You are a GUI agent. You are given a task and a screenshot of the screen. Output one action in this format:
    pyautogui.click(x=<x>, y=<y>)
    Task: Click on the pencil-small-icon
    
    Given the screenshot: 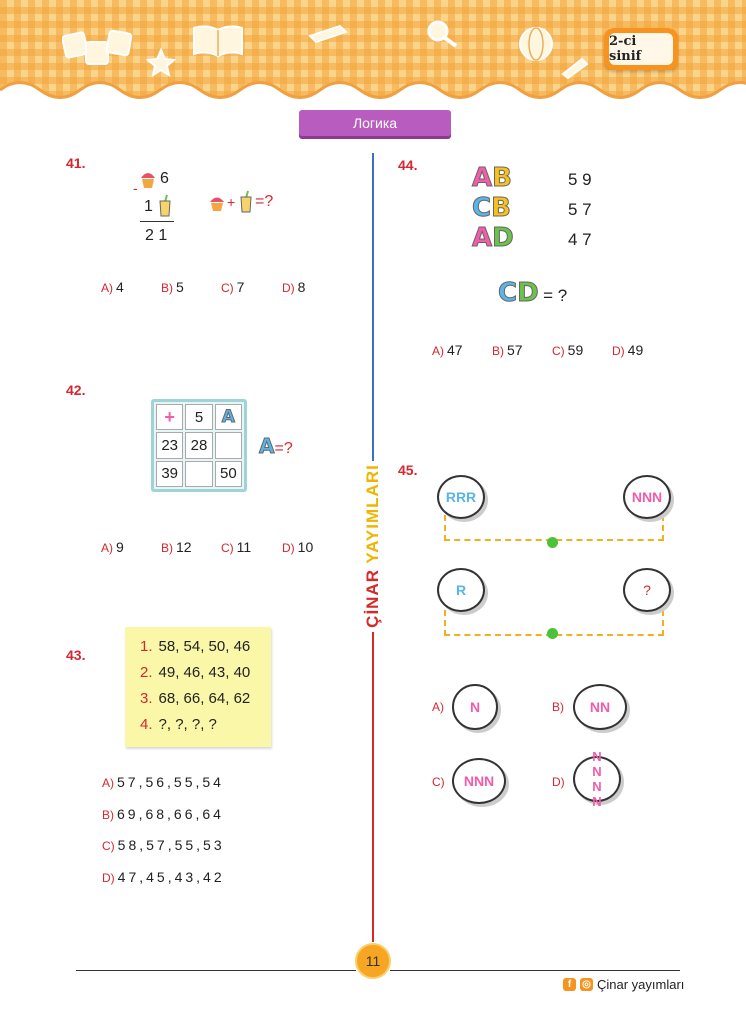 What is the action you would take?
    pyautogui.click(x=575, y=68)
    